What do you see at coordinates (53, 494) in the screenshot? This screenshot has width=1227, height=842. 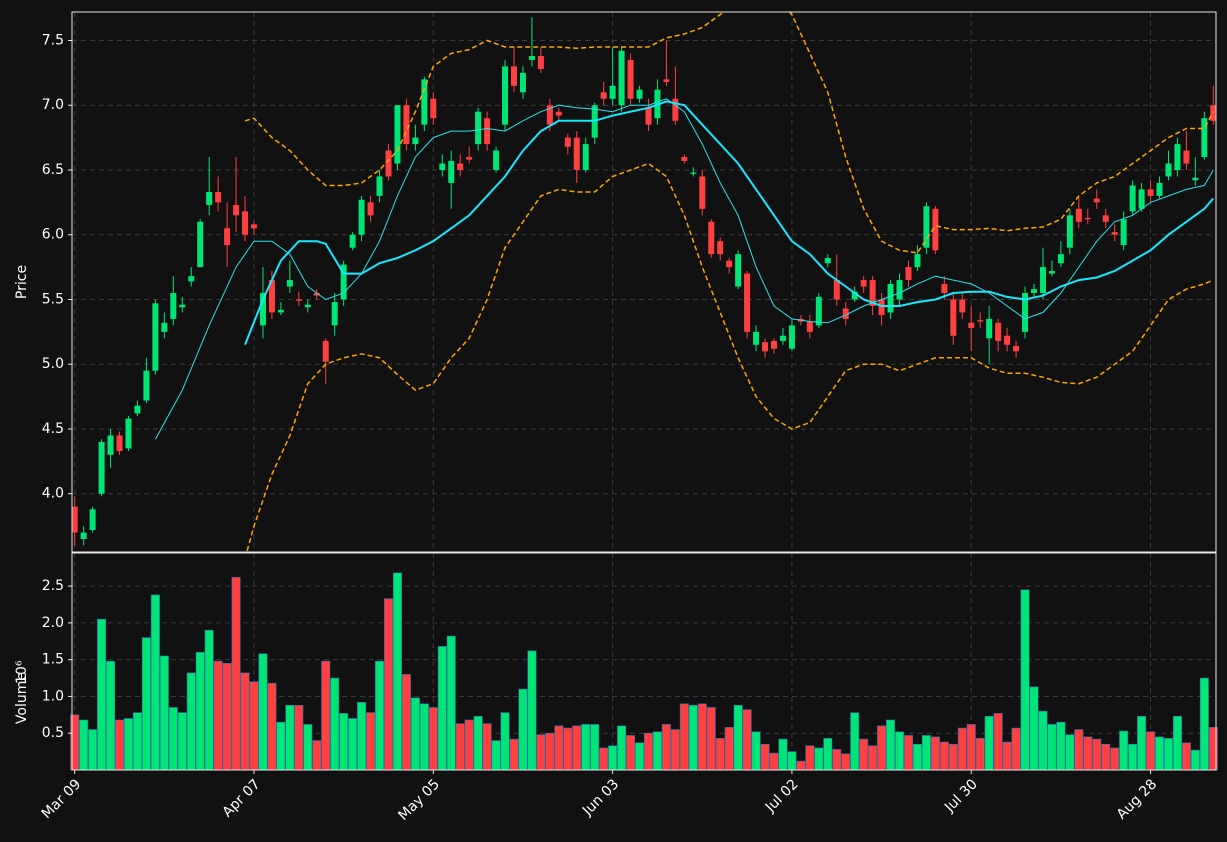 I see `y-tick-label: 4.0` at bounding box center [53, 494].